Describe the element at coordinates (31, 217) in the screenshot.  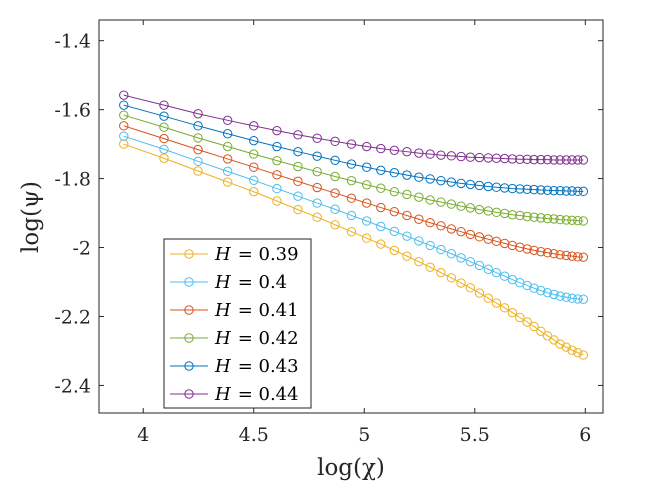
I see `y-axis-label: log(ψ)` at that location.